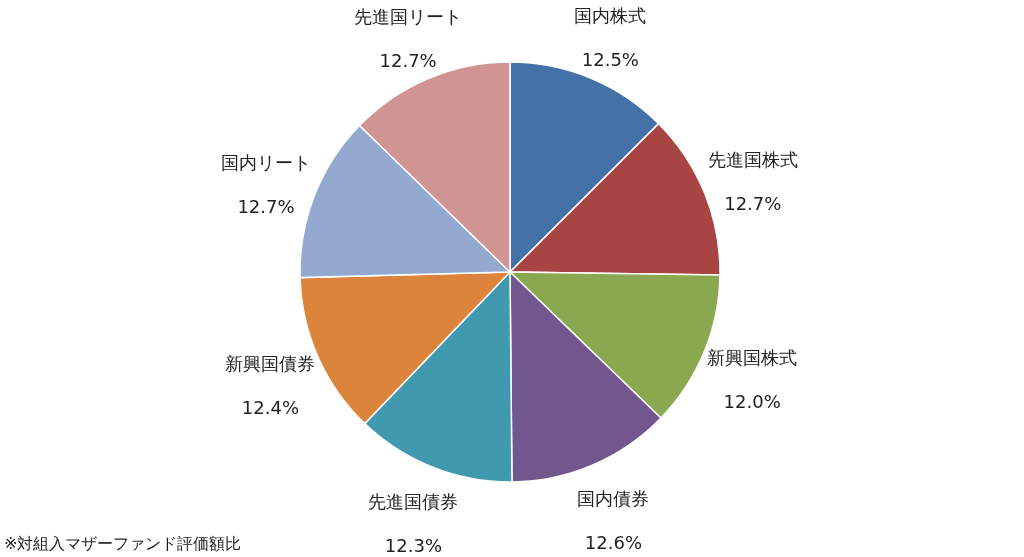 Image resolution: width=1024 pixels, height=557 pixels. I want to click on slice-label: 国内債券, so click(613, 498).